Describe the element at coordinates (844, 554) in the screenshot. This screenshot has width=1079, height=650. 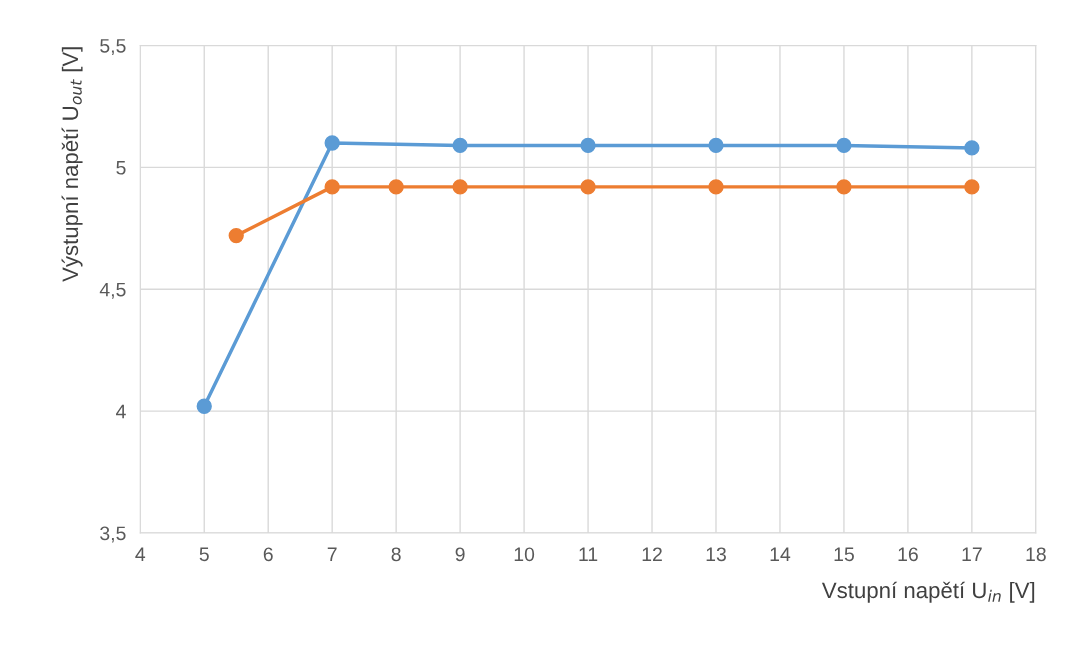
I see `x-tick-label: 15` at that location.